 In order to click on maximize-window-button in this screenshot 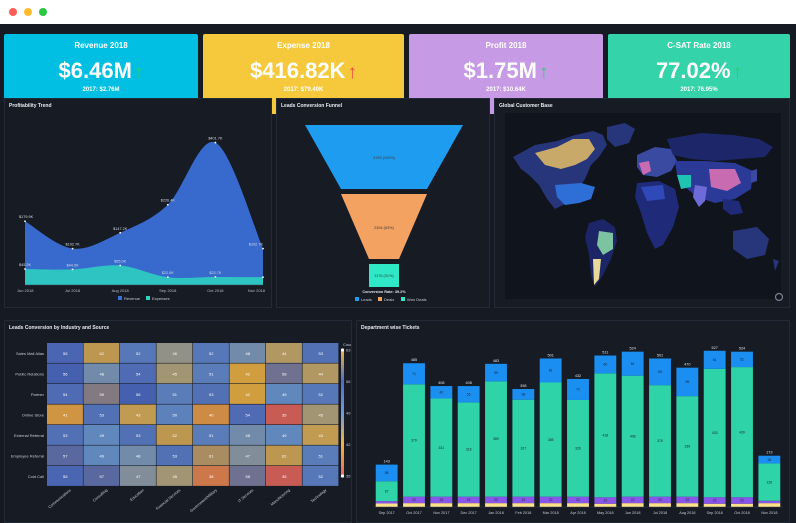, I will do `click(43, 12)`.